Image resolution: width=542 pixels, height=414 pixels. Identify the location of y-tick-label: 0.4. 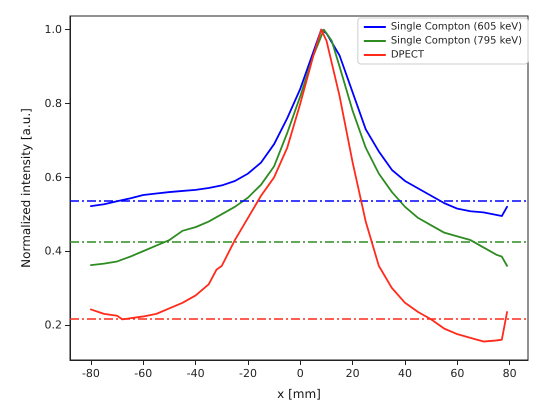
(53, 251).